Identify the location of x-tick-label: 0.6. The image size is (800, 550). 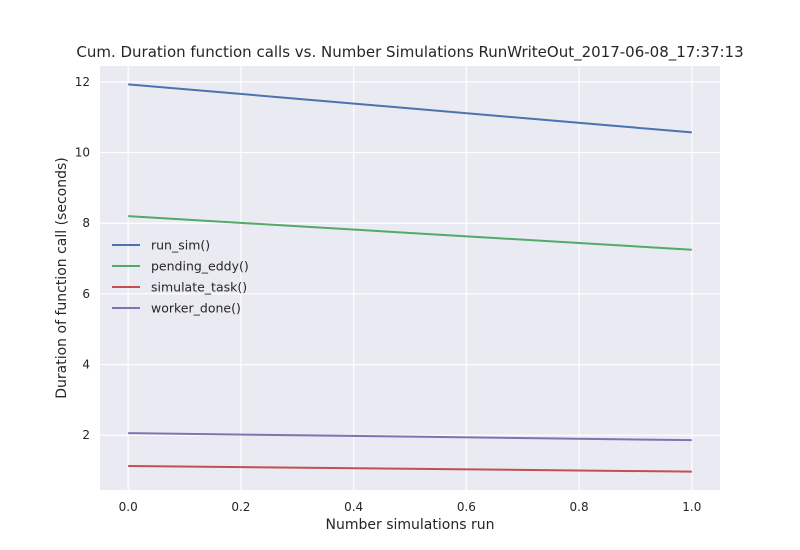
(466, 507).